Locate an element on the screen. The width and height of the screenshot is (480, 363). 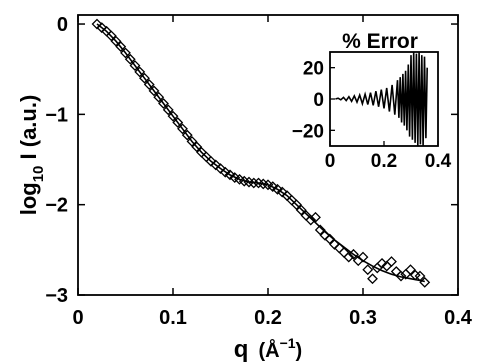
x-tick-label: 0 is located at coordinates (77, 318).